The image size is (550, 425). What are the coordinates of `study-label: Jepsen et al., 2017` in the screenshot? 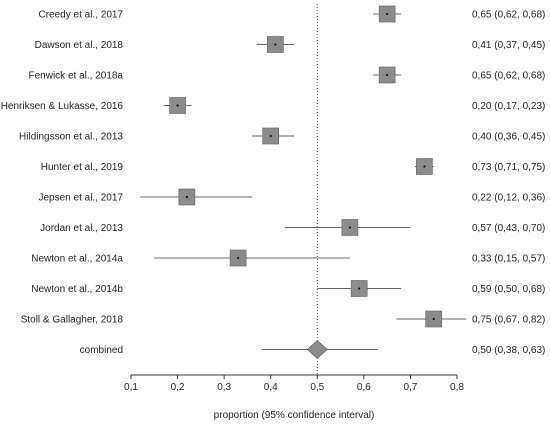 It's located at (80, 198).